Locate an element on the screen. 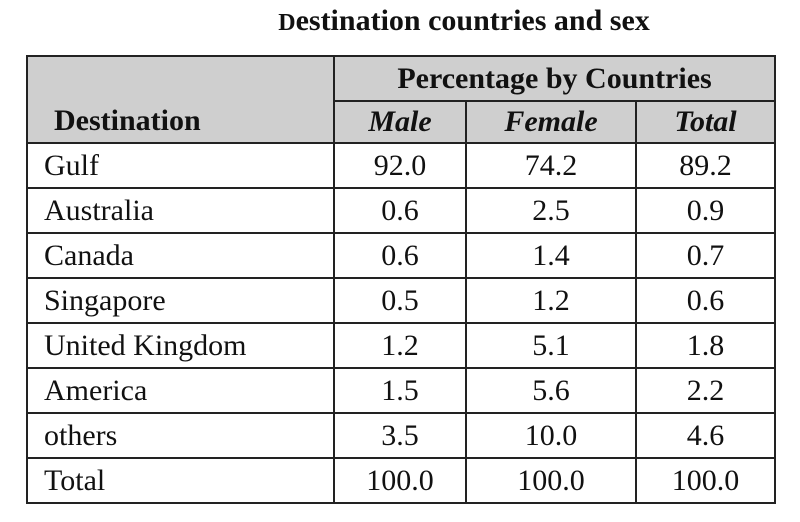 The height and width of the screenshot is (522, 800). table-title: Destination countries and sex is located at coordinates (400, 21).